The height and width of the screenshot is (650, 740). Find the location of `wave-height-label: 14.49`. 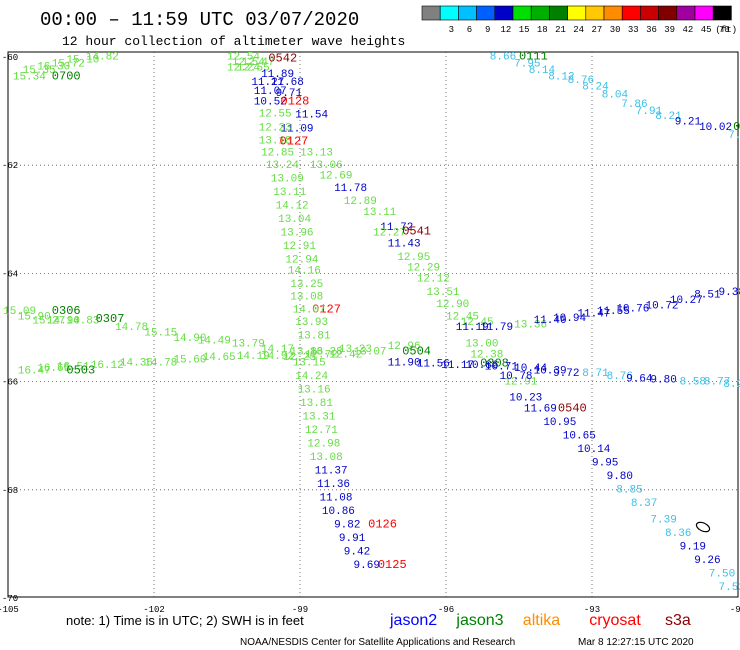

wave-height-label: 14.49 is located at coordinates (214, 342).